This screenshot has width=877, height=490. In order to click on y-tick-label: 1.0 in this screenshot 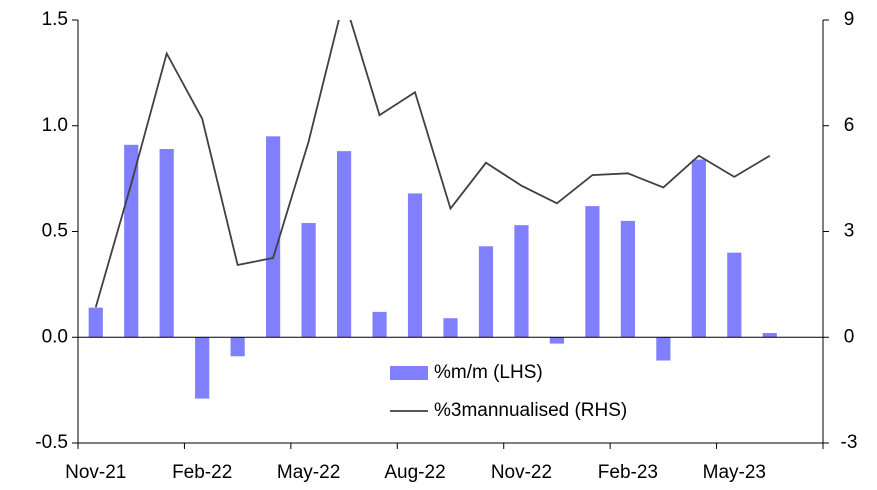, I will do `click(55, 125)`.